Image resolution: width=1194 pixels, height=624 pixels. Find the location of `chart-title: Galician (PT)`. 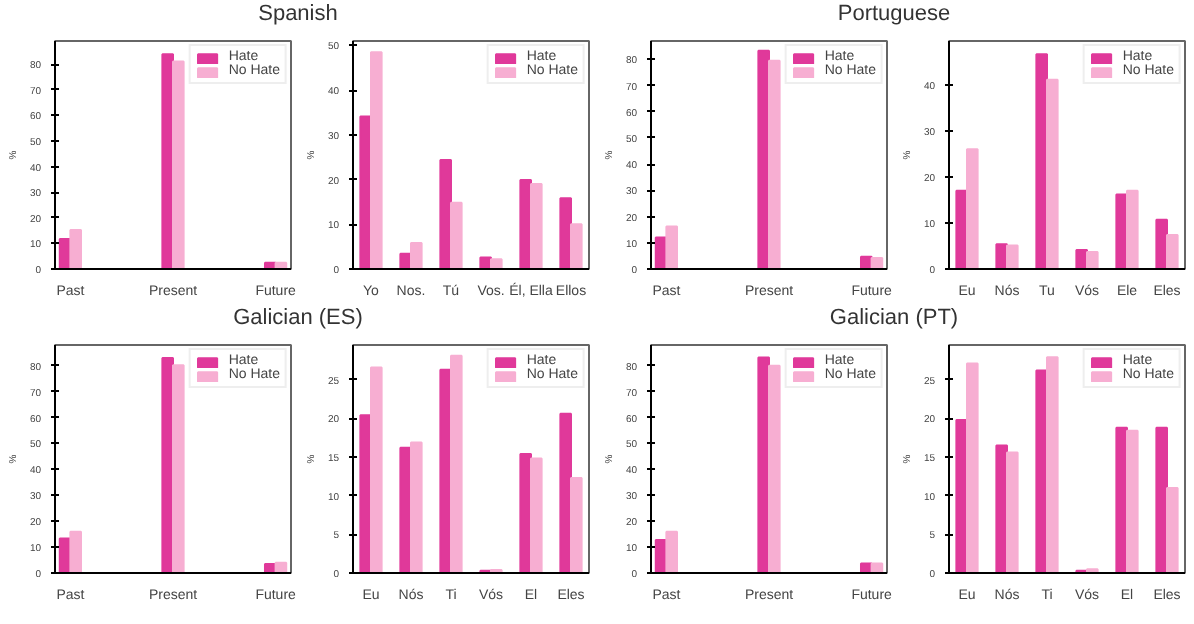

chart-title: Galician (PT) is located at coordinates (894, 319).